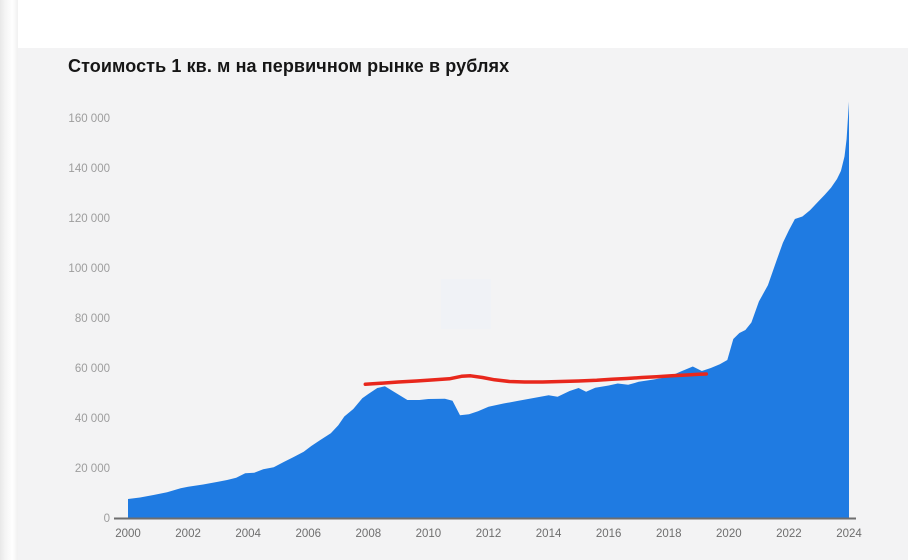 The height and width of the screenshot is (560, 908). I want to click on x-axis-tick-label: 2004, so click(248, 534).